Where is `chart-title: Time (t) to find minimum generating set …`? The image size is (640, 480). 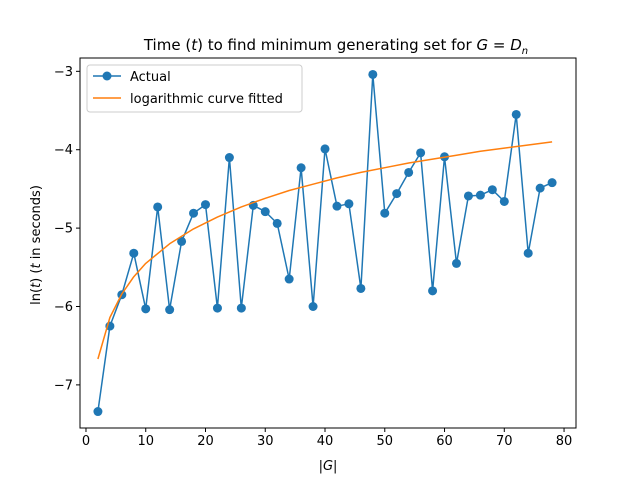 chart-title: Time (t) to find minimum generating set … is located at coordinates (335, 46).